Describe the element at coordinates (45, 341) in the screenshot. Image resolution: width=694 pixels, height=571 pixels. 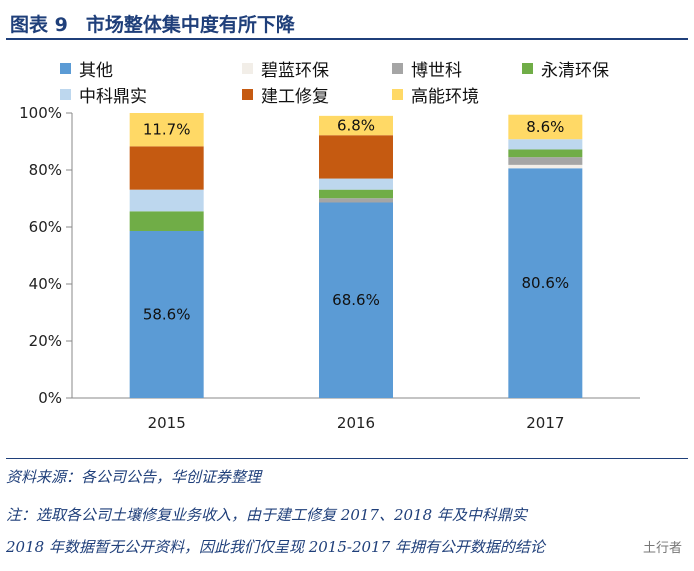
I see `y-tick-label: 20%` at that location.